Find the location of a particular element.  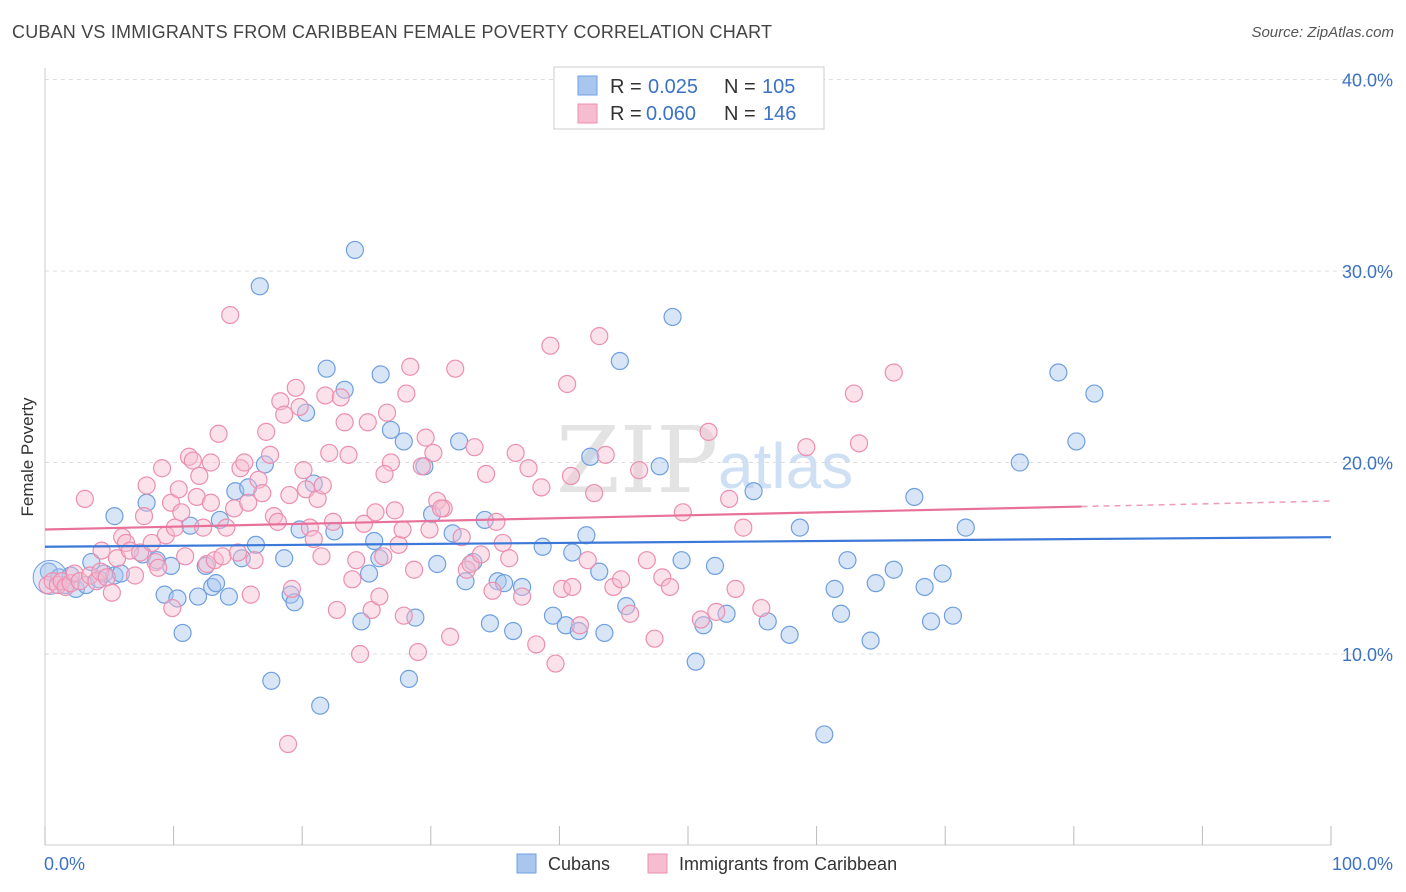

legend-n-label-cubans: N = is located at coordinates (740, 87).